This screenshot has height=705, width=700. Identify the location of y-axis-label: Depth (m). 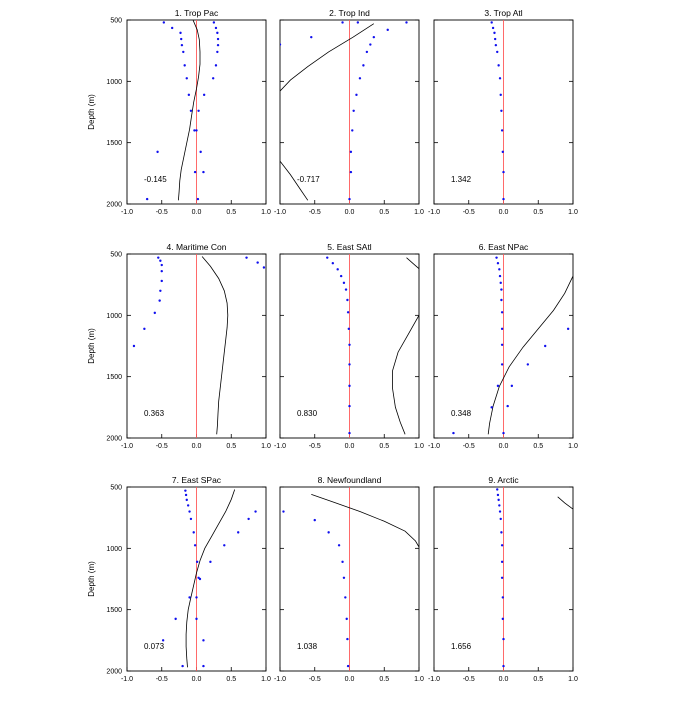
(91, 579).